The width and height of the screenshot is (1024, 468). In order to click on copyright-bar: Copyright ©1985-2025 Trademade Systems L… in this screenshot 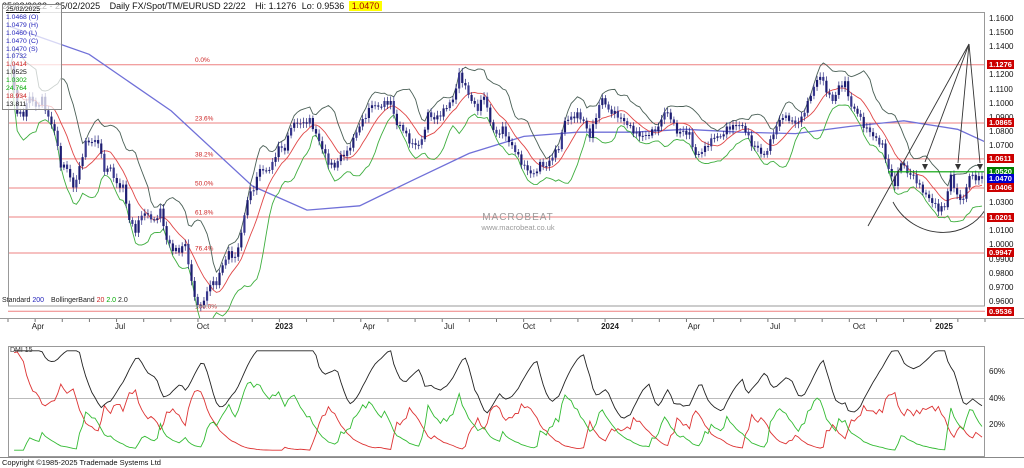, I will do `click(512, 462)`.